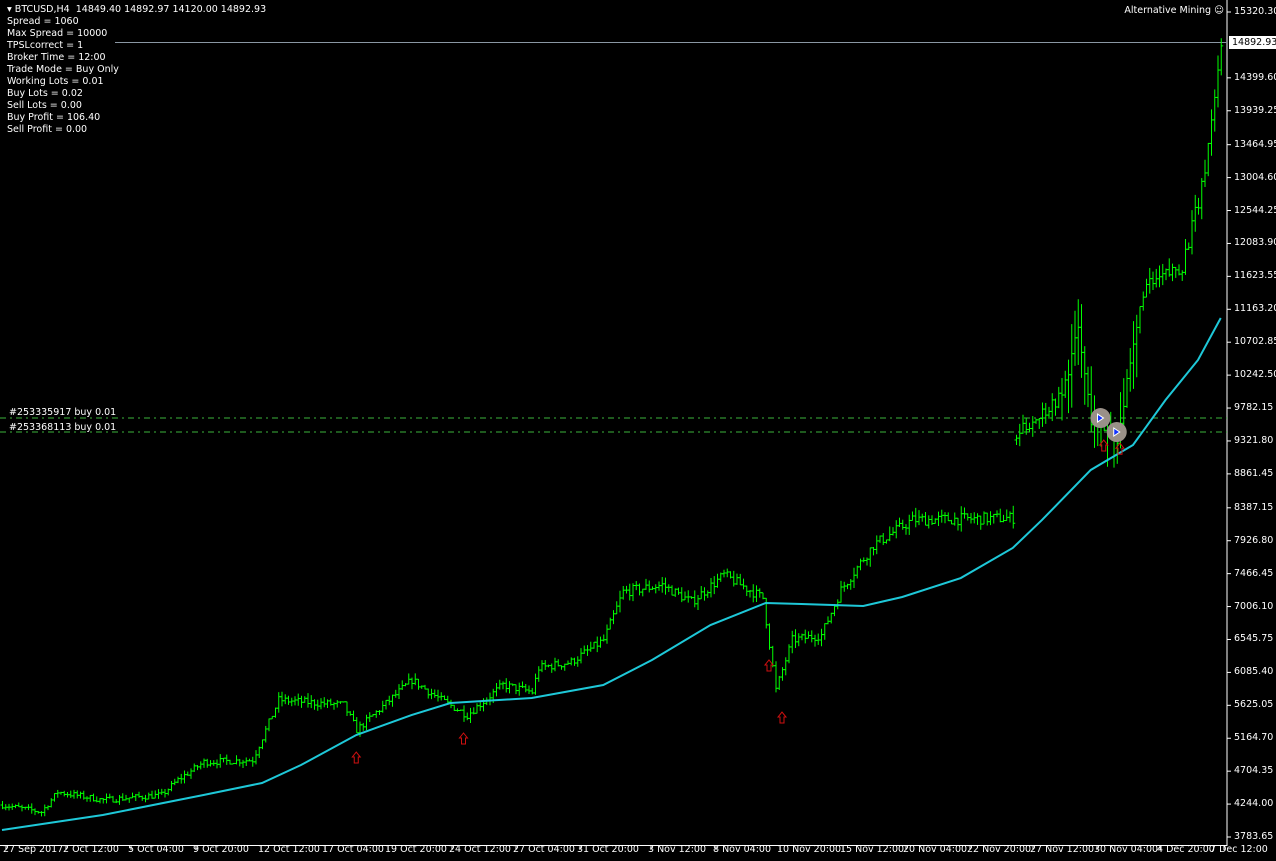 The image size is (1276, 861). What do you see at coordinates (54, 117) in the screenshot?
I see `info-line: Buy Profit = 106.40` at bounding box center [54, 117].